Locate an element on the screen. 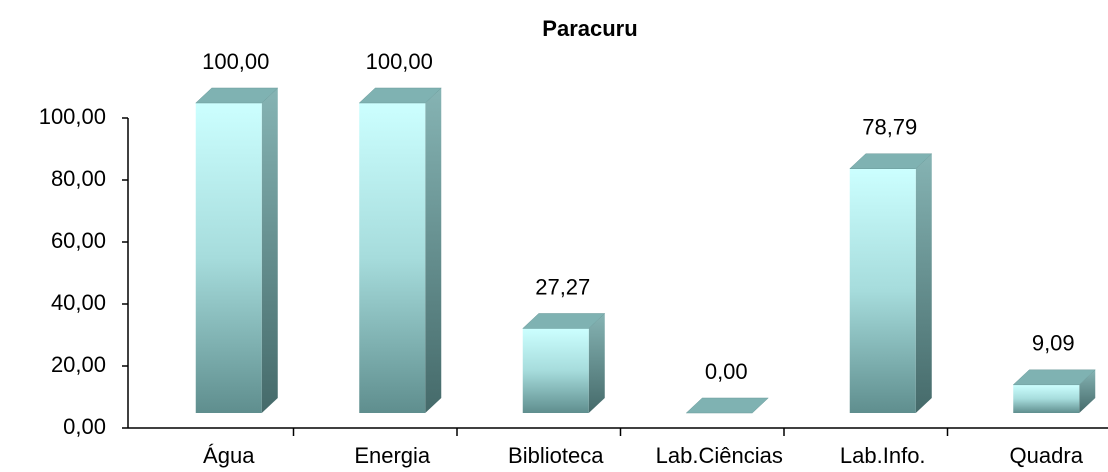 The image size is (1108, 472). x-tick-label: Lab.Ciências is located at coordinates (719, 455).